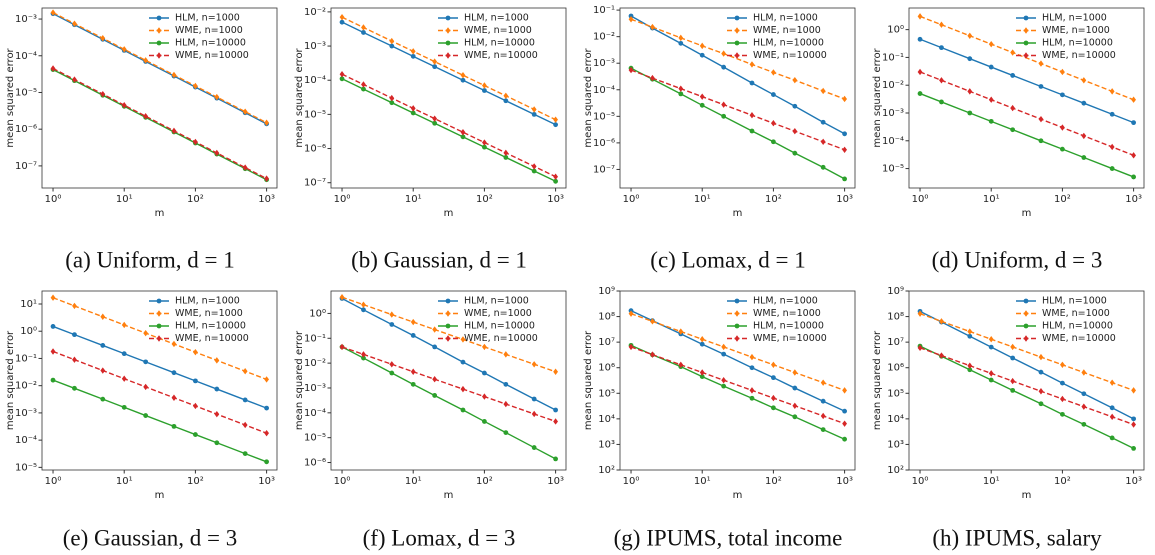 The width and height of the screenshot is (1155, 555). I want to click on y-tick-label: 10⁰, so click(28, 331).